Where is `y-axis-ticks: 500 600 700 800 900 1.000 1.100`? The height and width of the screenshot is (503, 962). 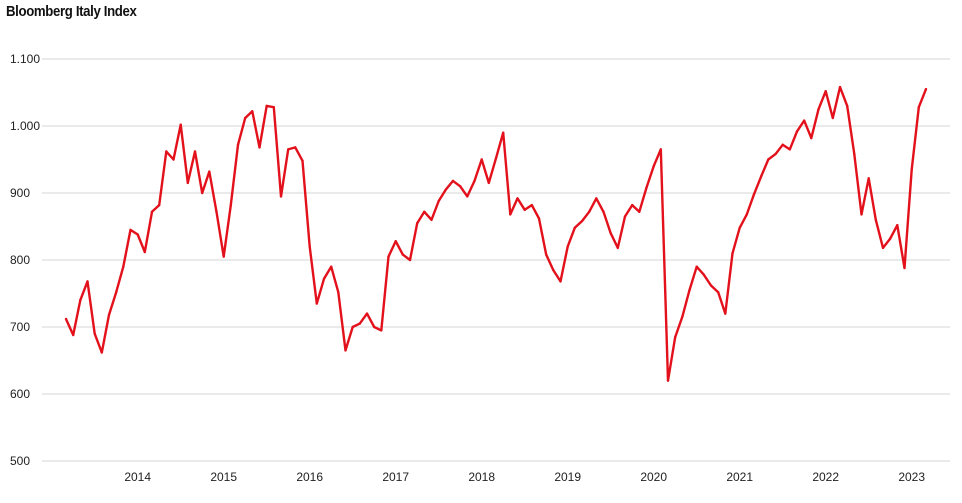
y-axis-ticks: 500 600 700 800 900 1.000 1.100 is located at coordinates (25, 260).